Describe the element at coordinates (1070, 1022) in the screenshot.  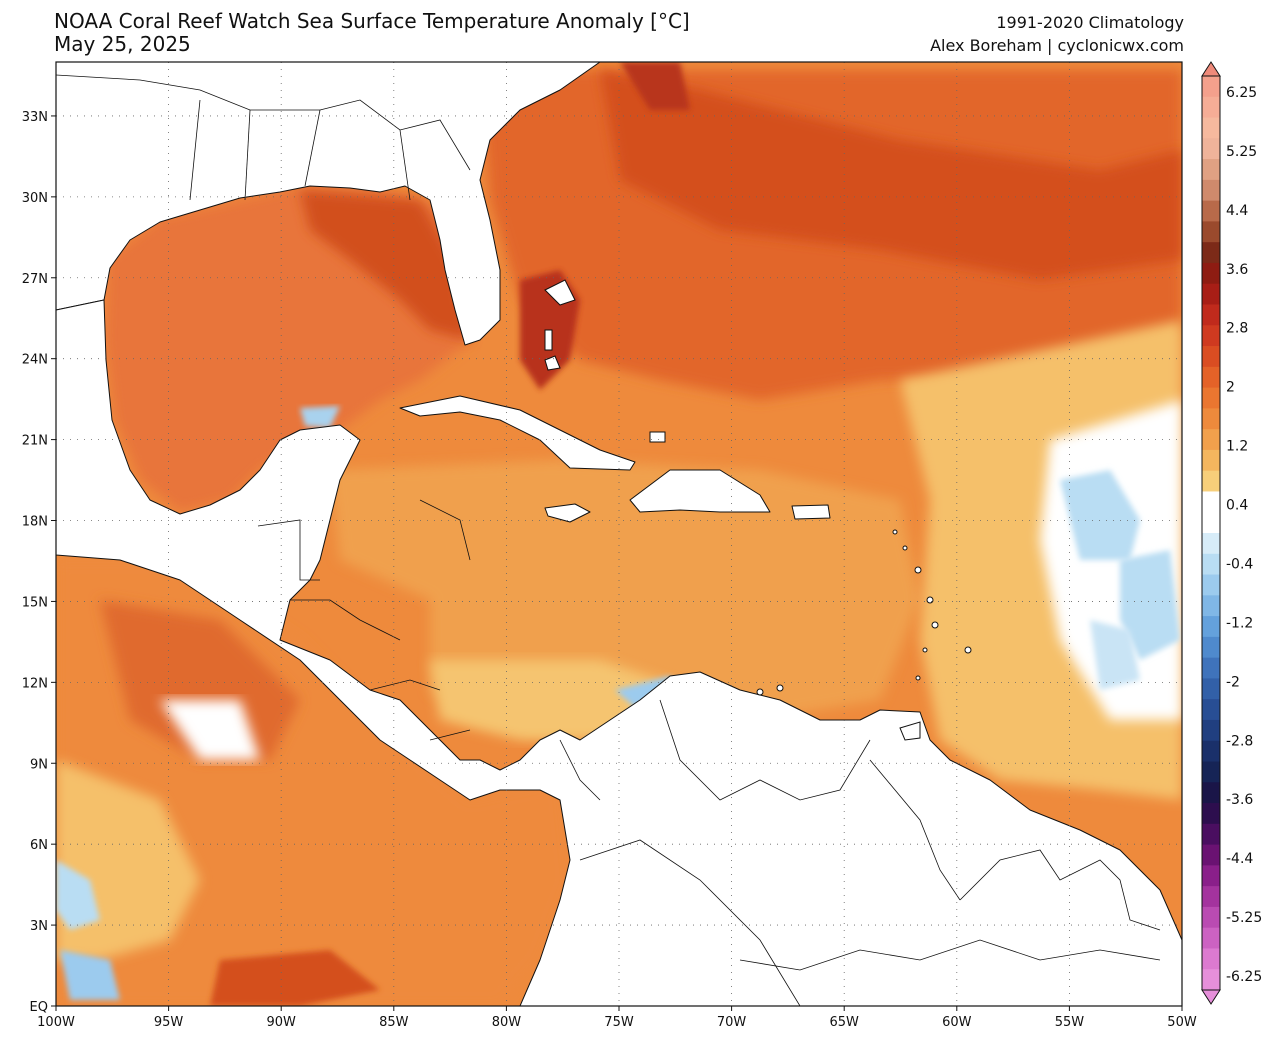
I see `lon-tick-label: 55W` at that location.